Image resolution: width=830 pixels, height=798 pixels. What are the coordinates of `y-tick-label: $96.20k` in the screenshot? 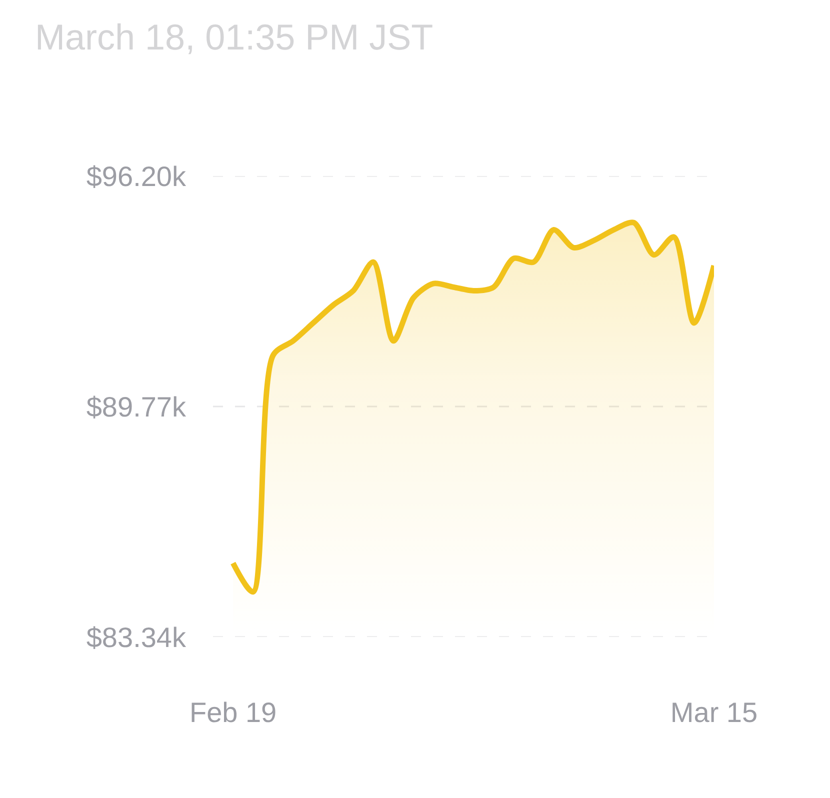 It's located at (136, 176).